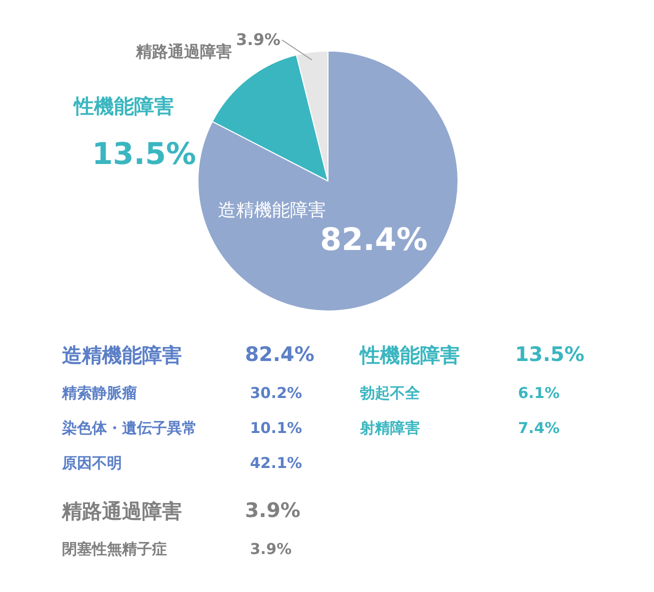  What do you see at coordinates (410, 355) in the screenshot?
I see `text: 性機能障害` at bounding box center [410, 355].